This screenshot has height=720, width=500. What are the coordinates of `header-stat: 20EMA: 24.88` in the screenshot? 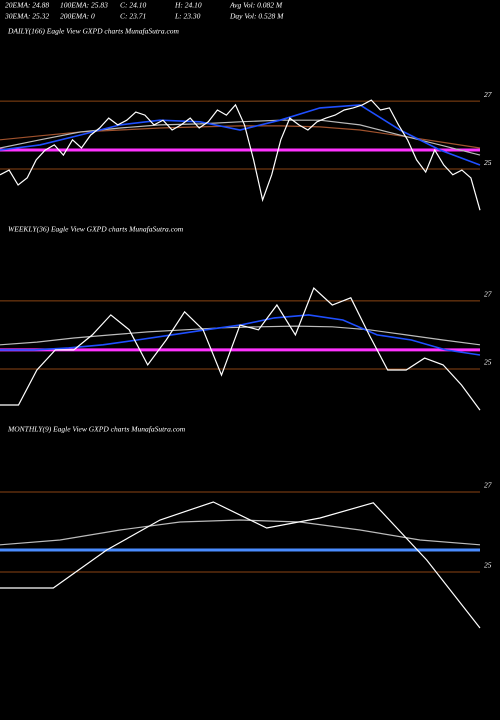 It's located at (27, 5).